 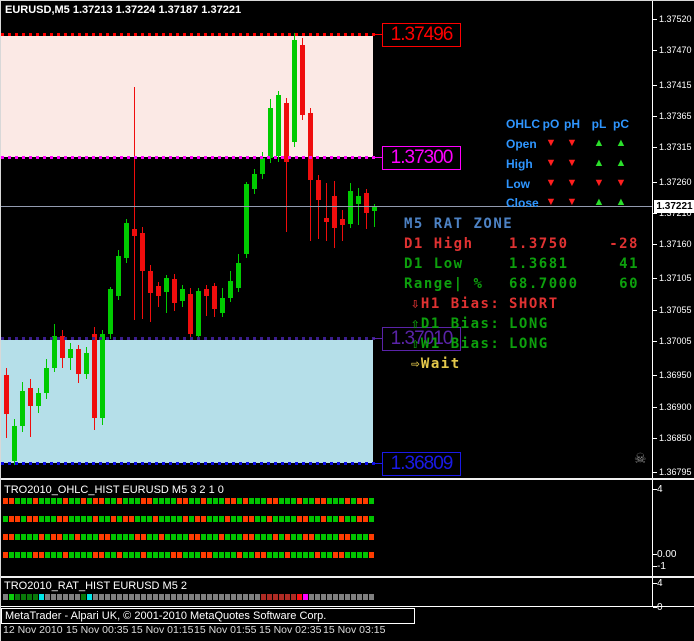 What do you see at coordinates (640, 458) in the screenshot?
I see `skull-icon: ☠` at bounding box center [640, 458].